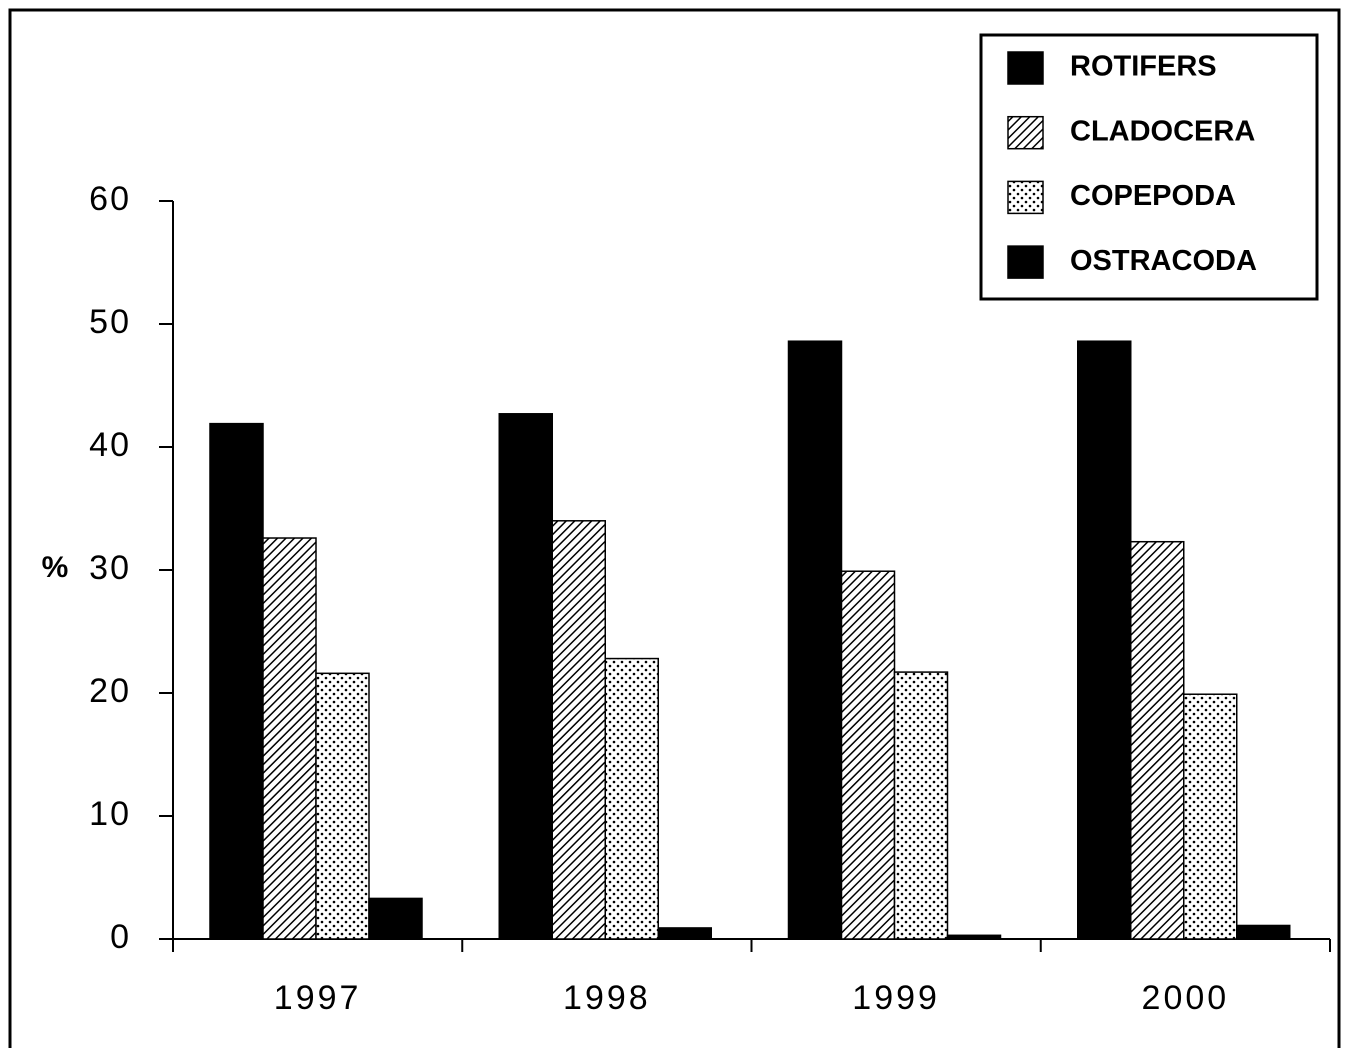  I want to click on y-axis-label: %, so click(55, 567).